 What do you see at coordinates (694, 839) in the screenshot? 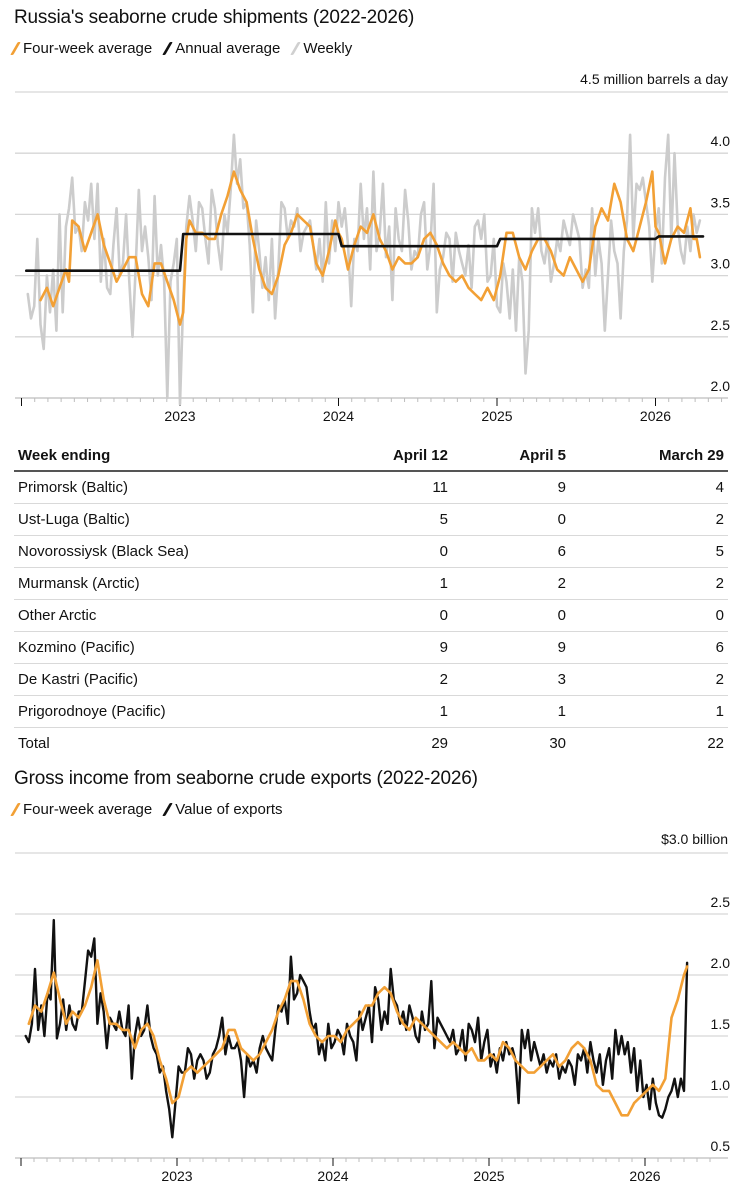
I see `chart2-unit-label: $3.0 billion` at bounding box center [694, 839].